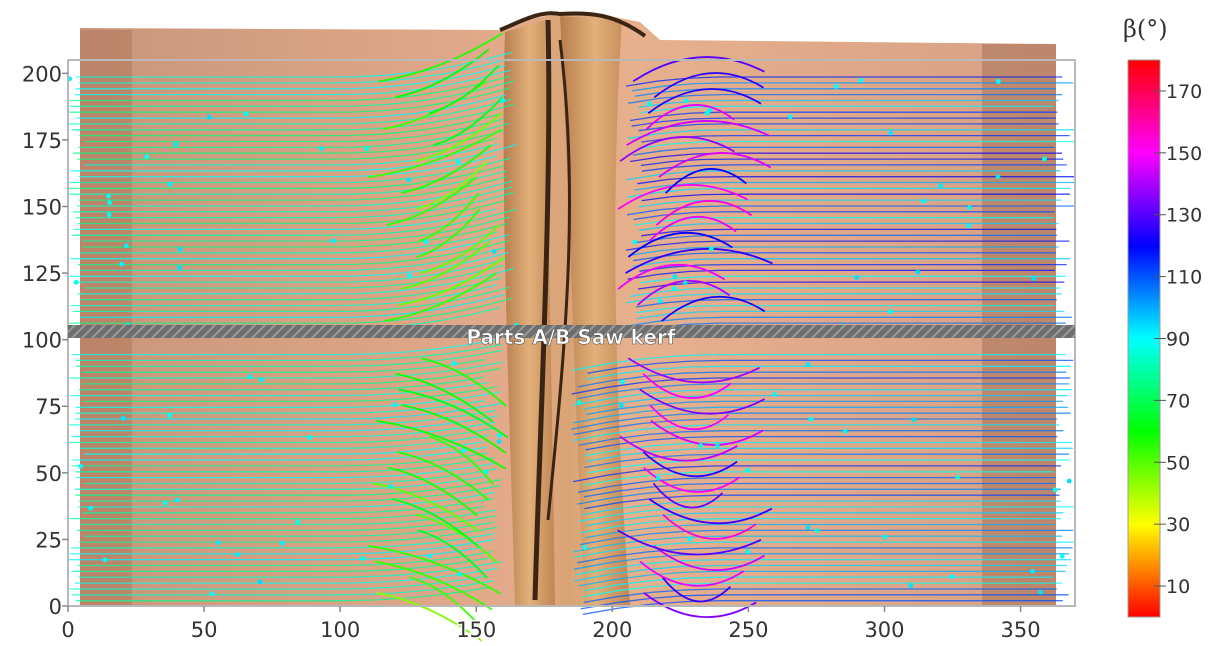  What do you see at coordinates (67, 630) in the screenshot?
I see `x-tick-label: 0` at bounding box center [67, 630].